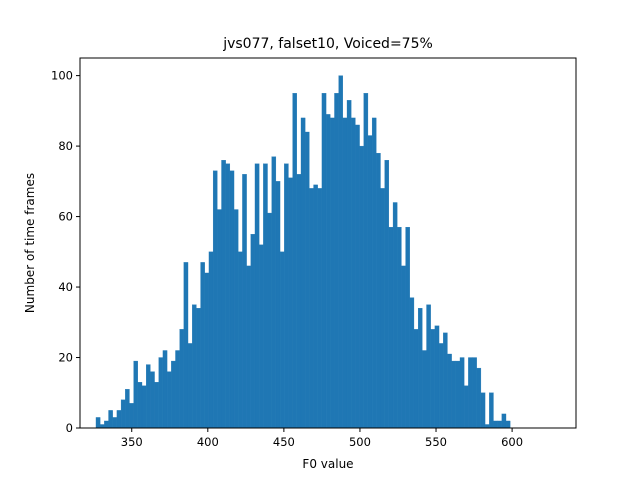 The width and height of the screenshot is (640, 480). I want to click on y-tick-label: 100, so click(62, 76).